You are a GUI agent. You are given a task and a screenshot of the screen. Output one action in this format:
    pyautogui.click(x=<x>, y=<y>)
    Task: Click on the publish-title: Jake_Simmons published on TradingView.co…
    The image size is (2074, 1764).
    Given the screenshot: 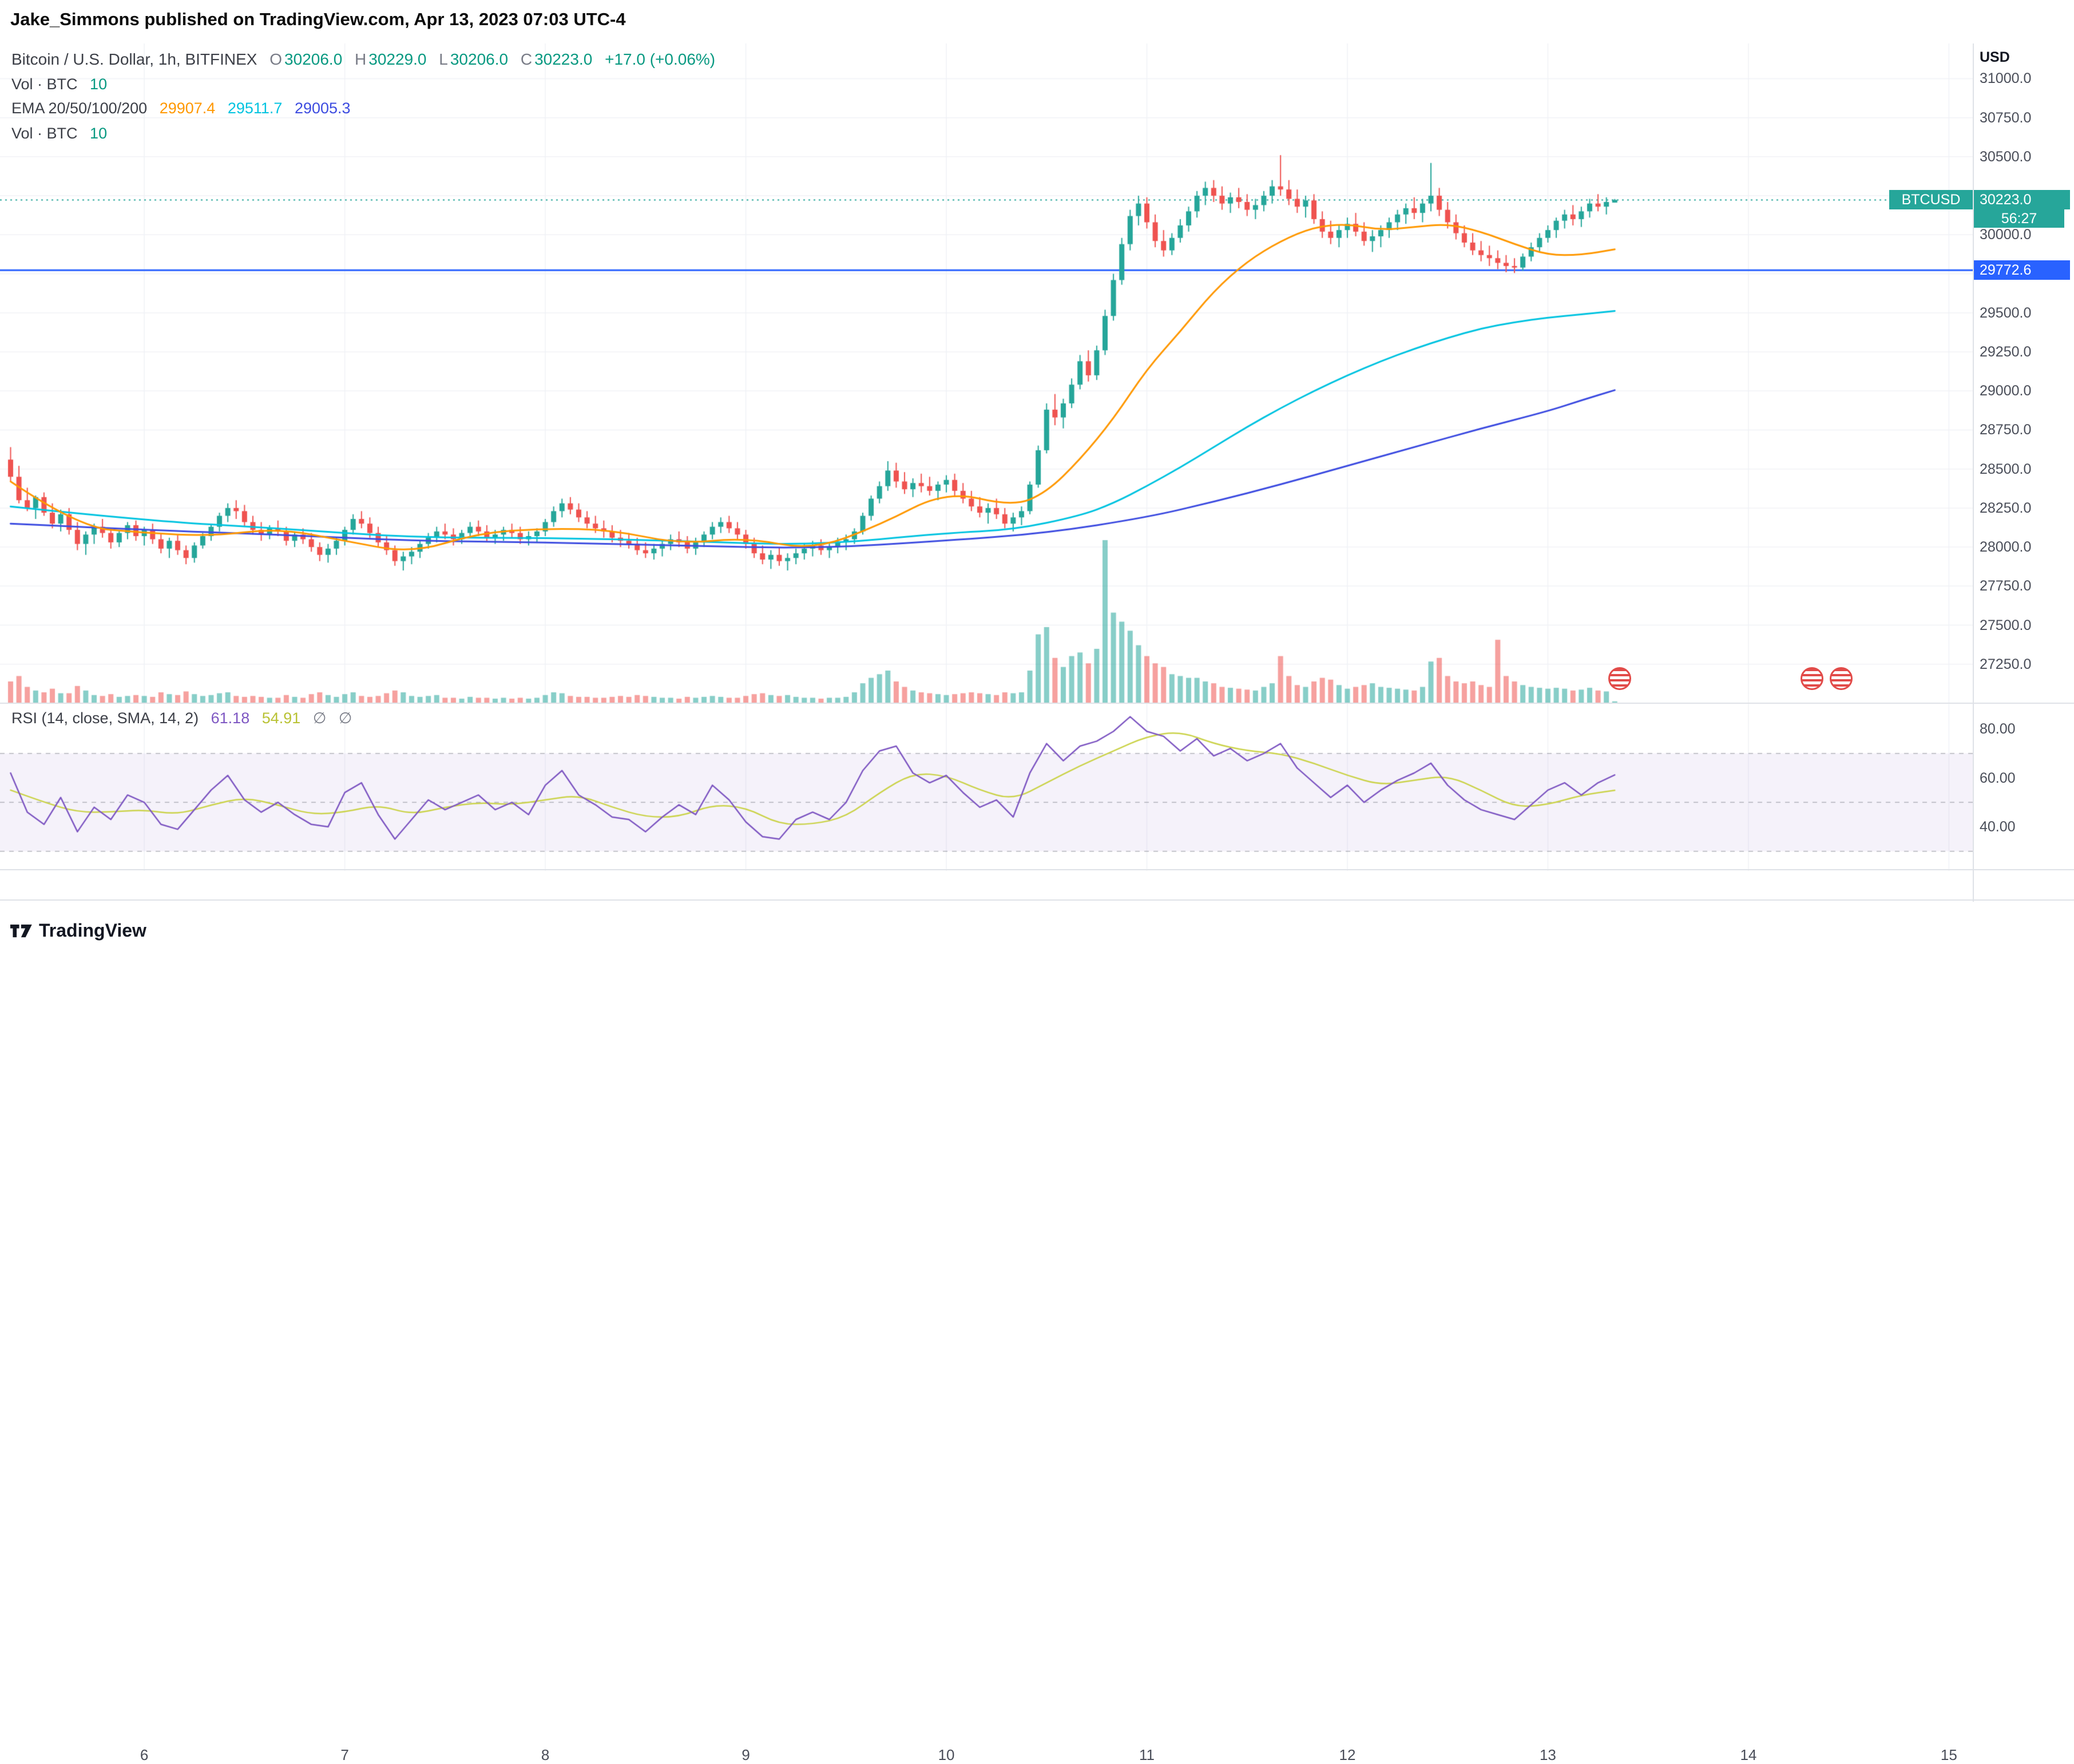 What is the action you would take?
    pyautogui.click(x=318, y=19)
    